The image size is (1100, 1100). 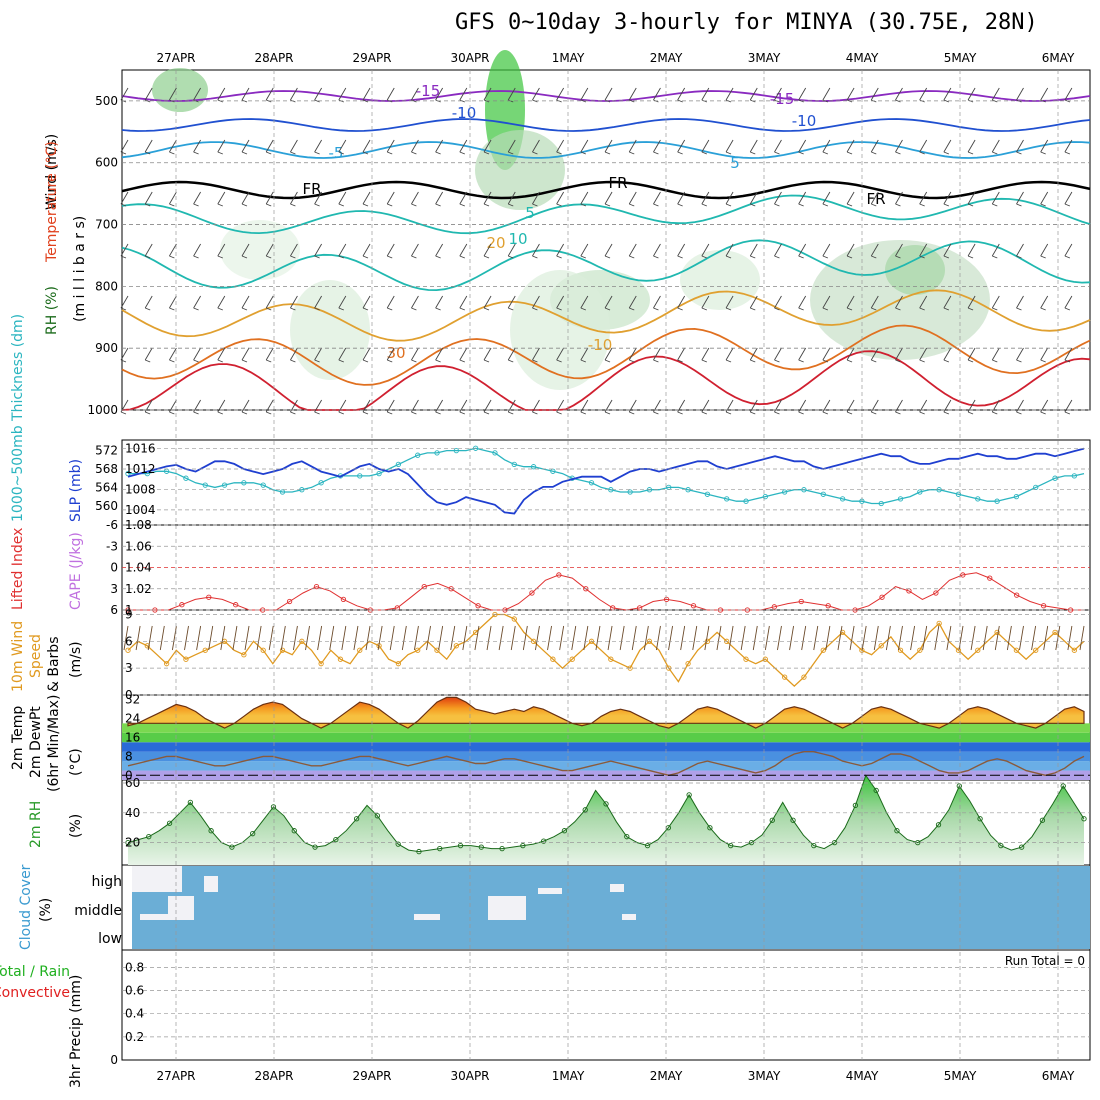 I want to click on contour-label: FR, so click(x=311, y=189).